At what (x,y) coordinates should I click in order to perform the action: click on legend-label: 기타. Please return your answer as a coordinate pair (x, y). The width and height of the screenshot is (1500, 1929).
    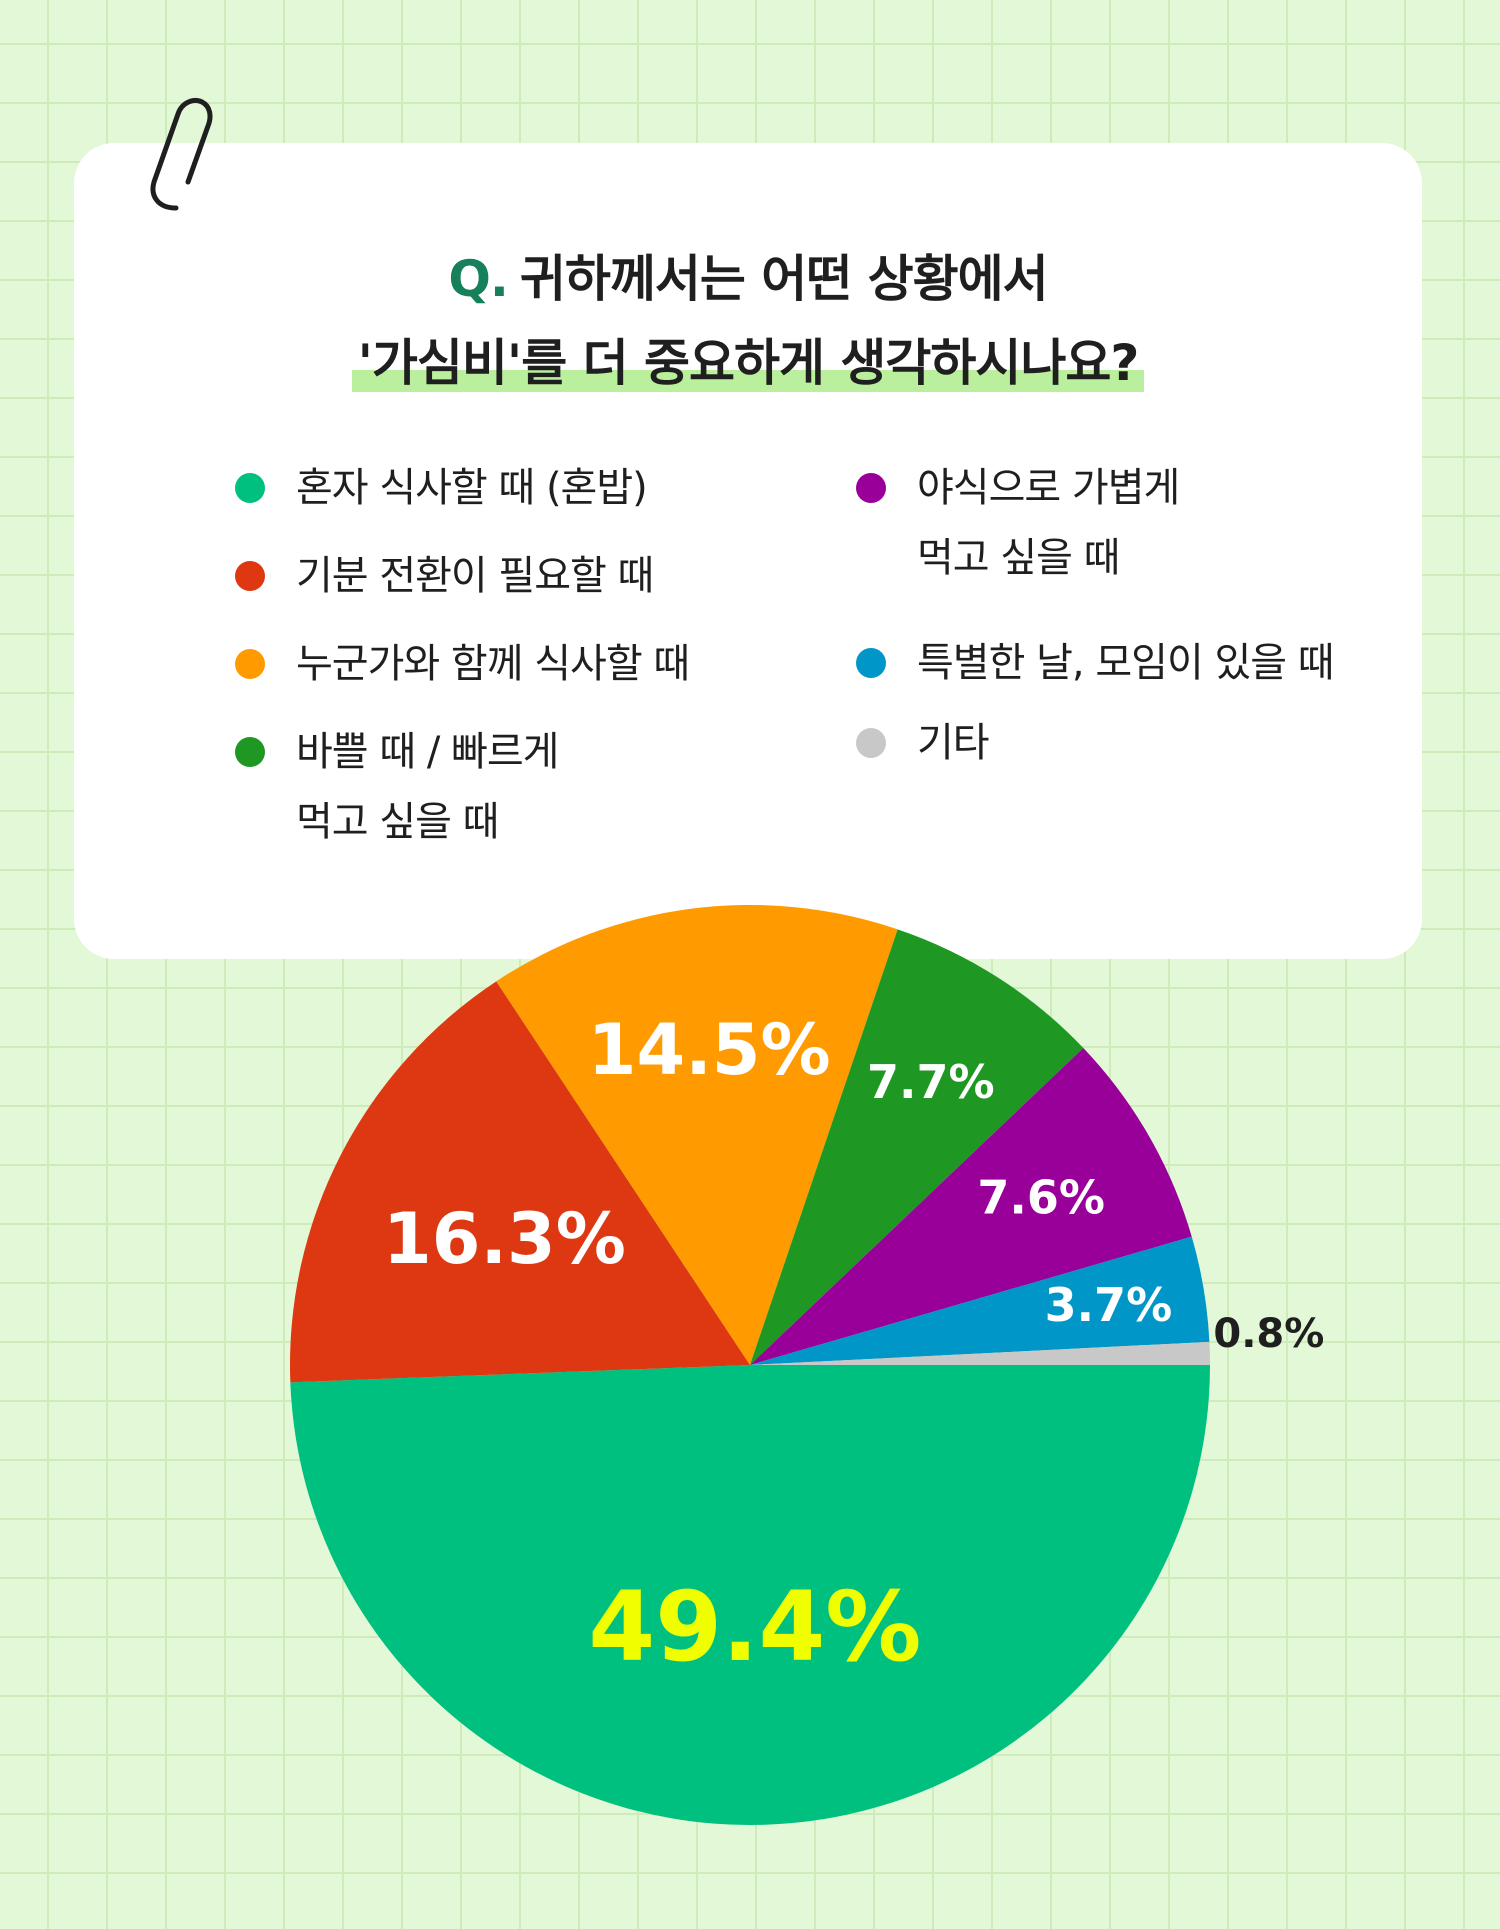
    Looking at the image, I should click on (953, 743).